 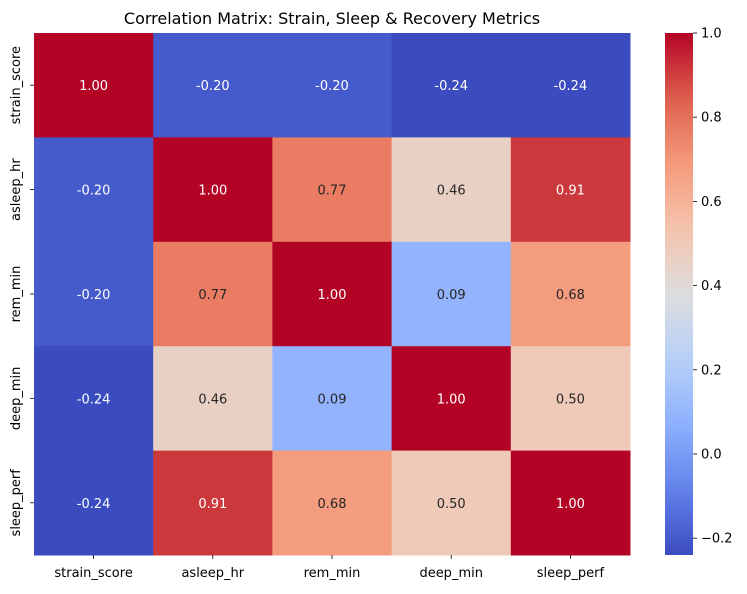 What do you see at coordinates (711, 34) in the screenshot?
I see `colorbar-tick-label: 1.0` at bounding box center [711, 34].